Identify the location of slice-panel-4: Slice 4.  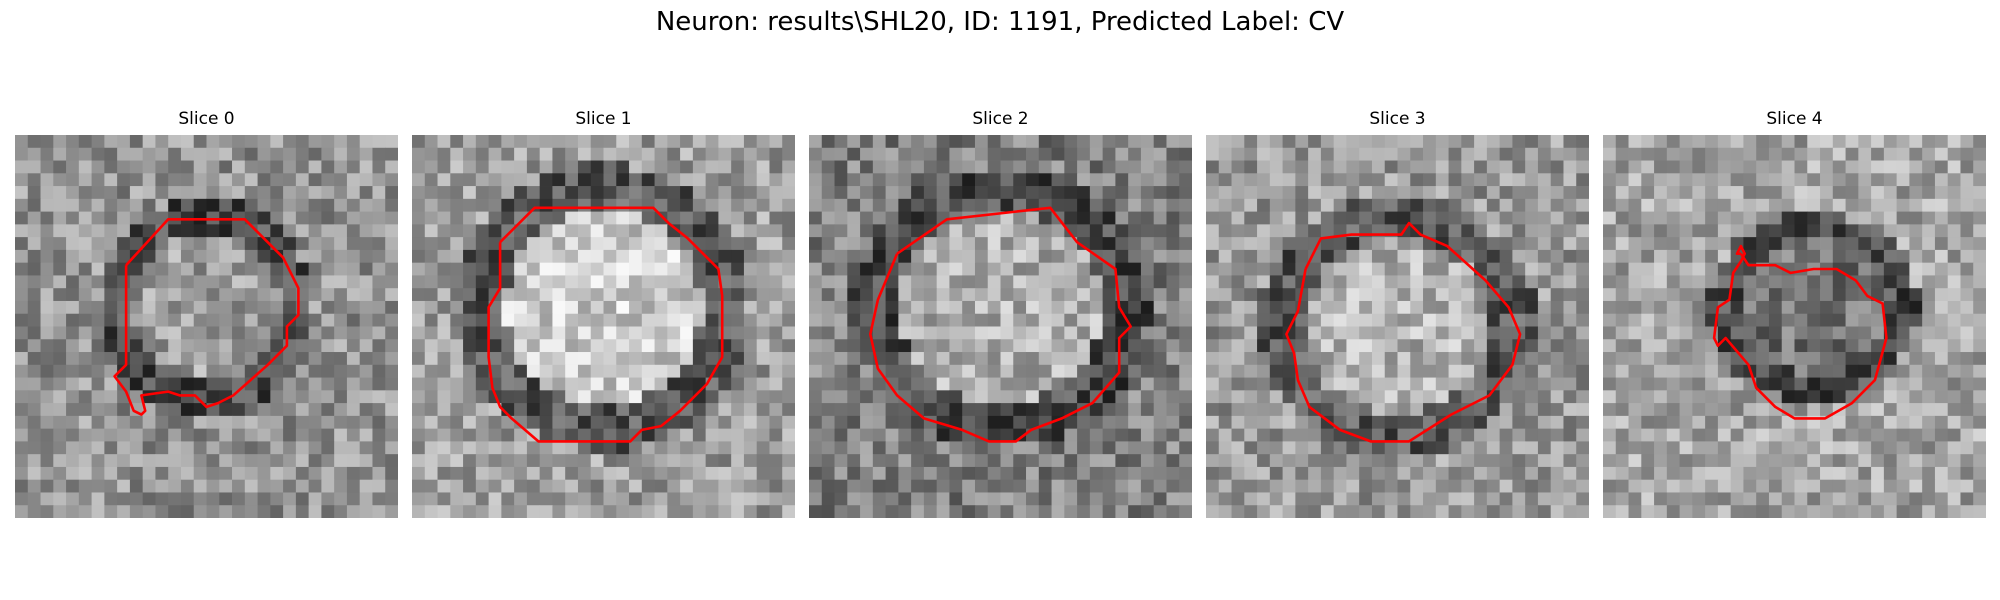
(1794, 313).